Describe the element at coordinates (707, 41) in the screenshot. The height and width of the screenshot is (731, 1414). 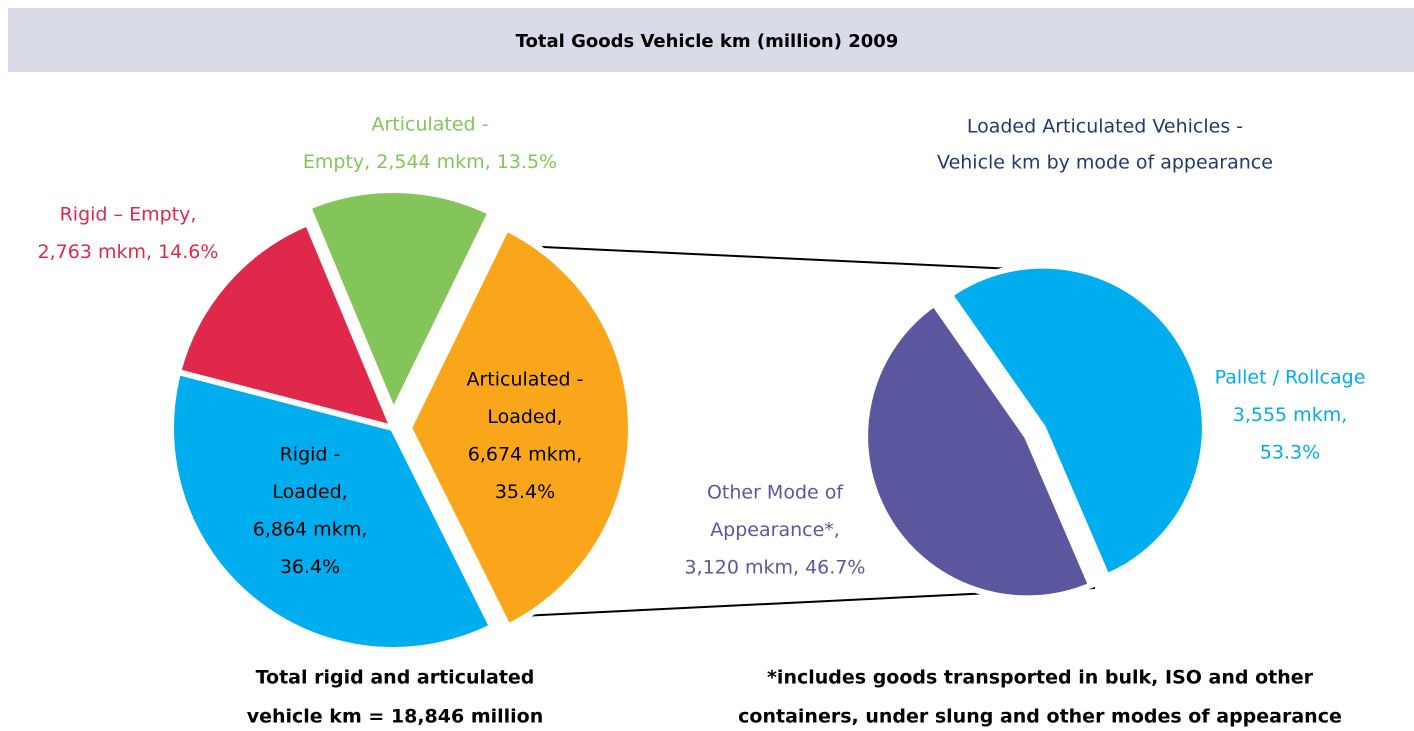
I see `chart-title: Total Goods Vehicle km (million) 2009` at that location.